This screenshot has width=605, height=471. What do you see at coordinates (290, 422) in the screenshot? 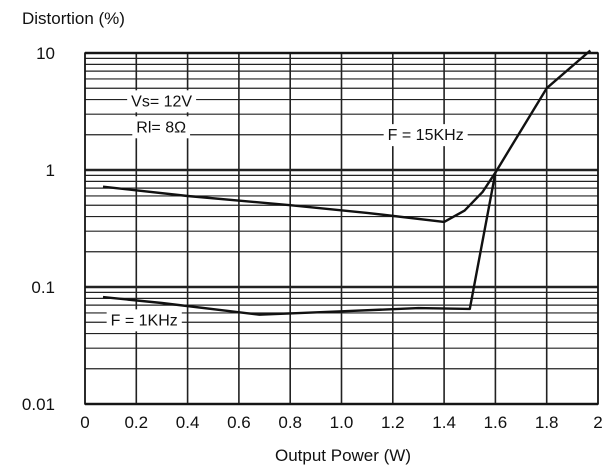
I see `x-tick-label: 0.8` at bounding box center [290, 422].